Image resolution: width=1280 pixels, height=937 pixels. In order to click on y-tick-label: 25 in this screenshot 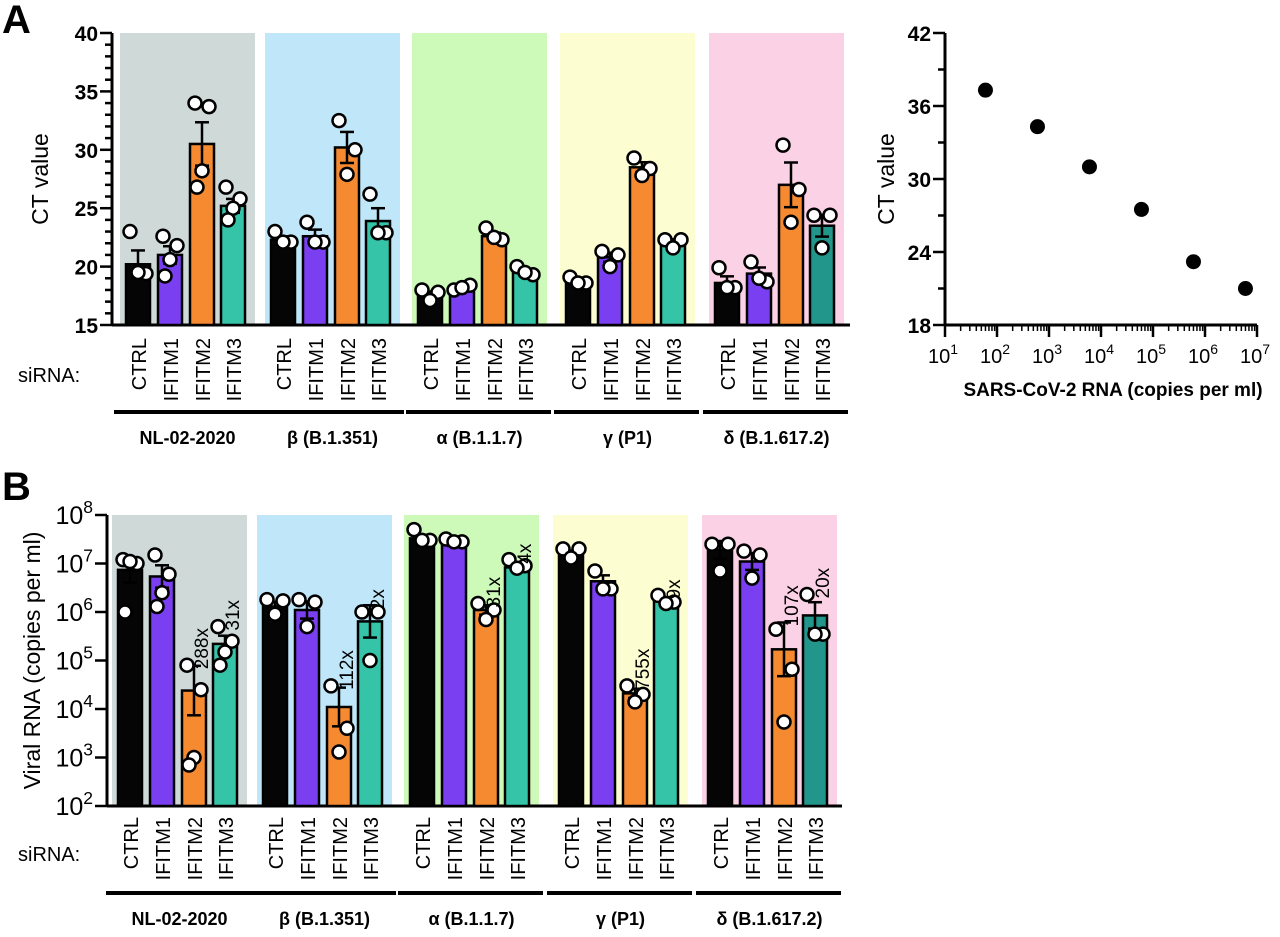, I will do `click(87, 209)`.